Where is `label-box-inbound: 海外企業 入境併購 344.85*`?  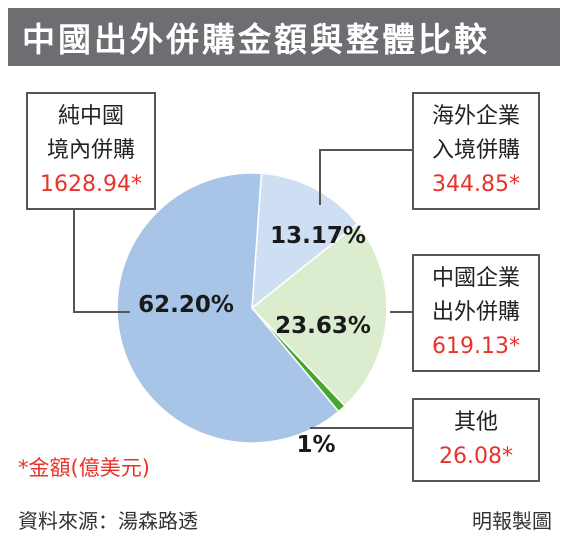
label-box-inbound: 海外企業 入境併購 344.85* is located at coordinates (476, 151).